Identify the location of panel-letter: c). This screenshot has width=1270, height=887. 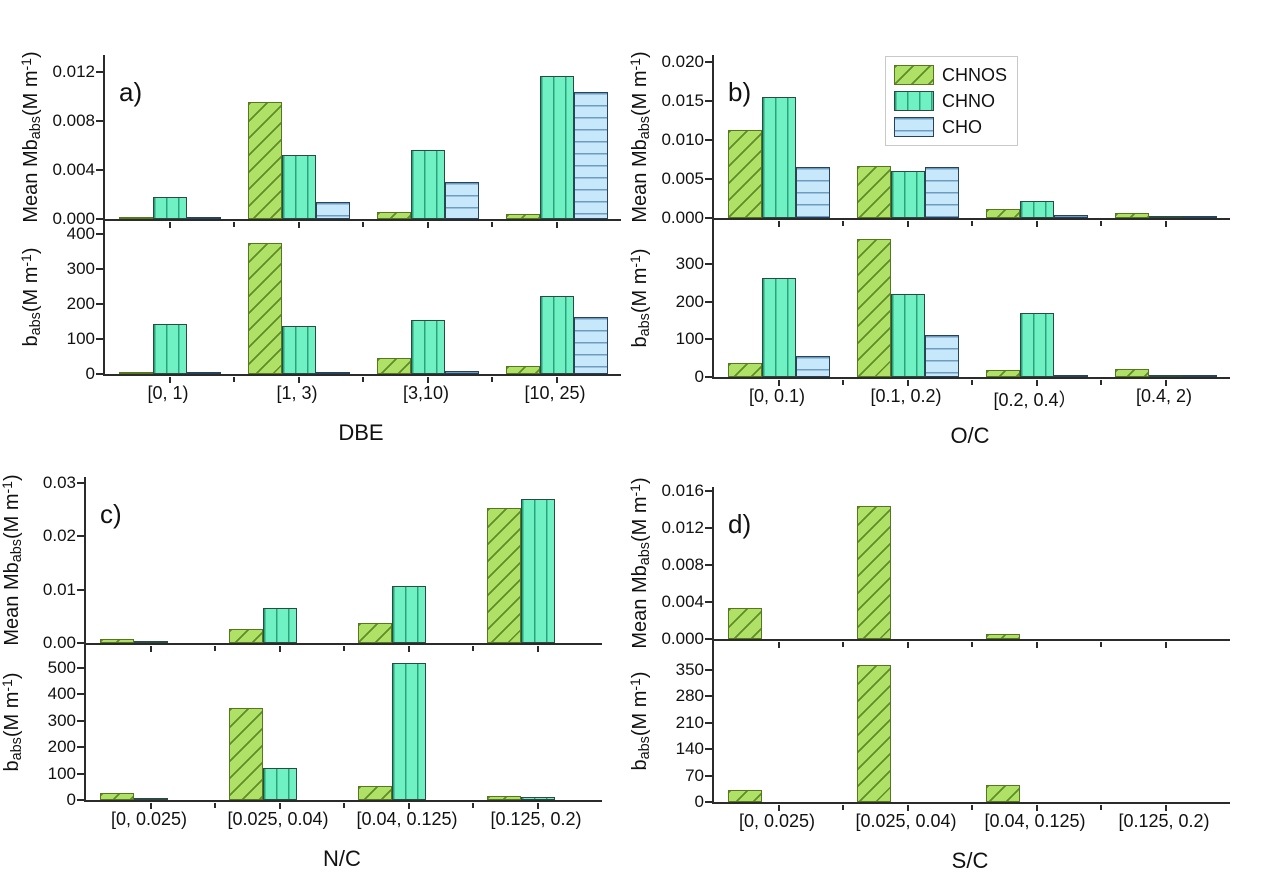
(111, 514).